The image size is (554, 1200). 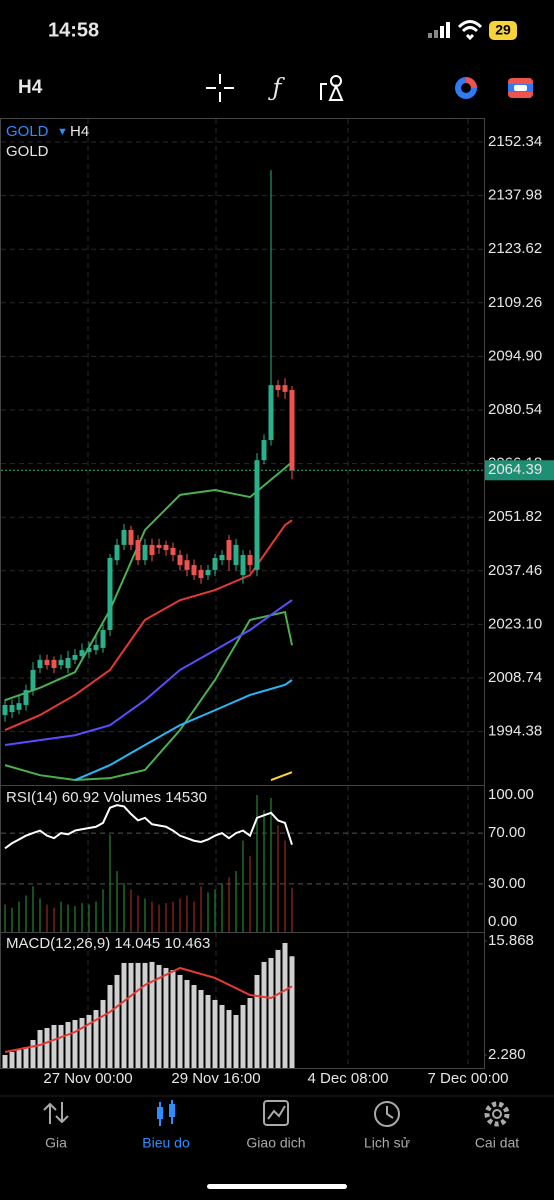 I want to click on y-tick-label: 2094.90, so click(x=515, y=355).